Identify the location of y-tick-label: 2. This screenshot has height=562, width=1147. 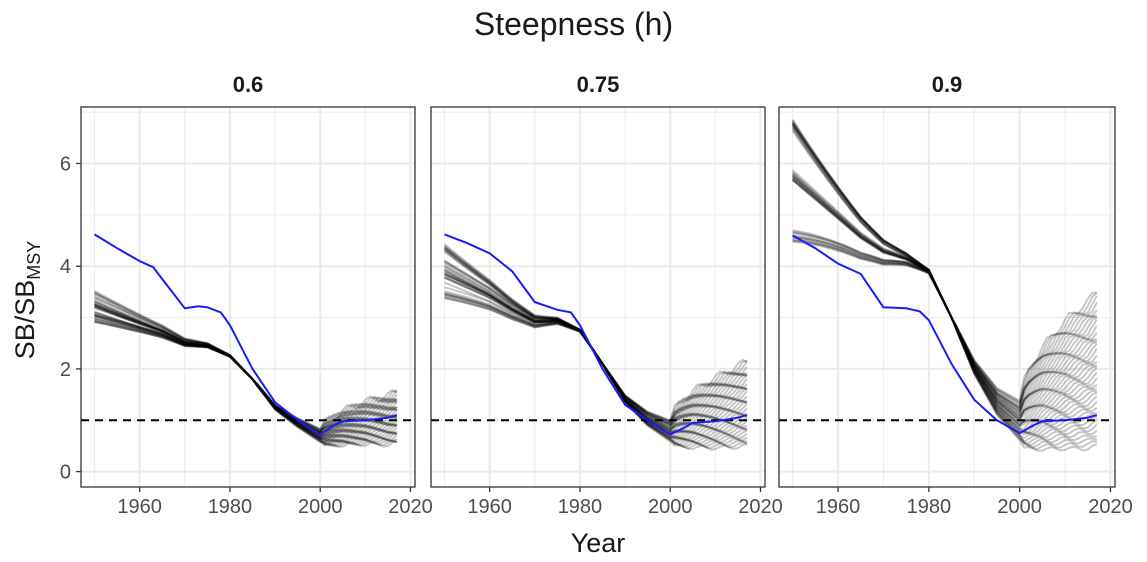
(65, 370).